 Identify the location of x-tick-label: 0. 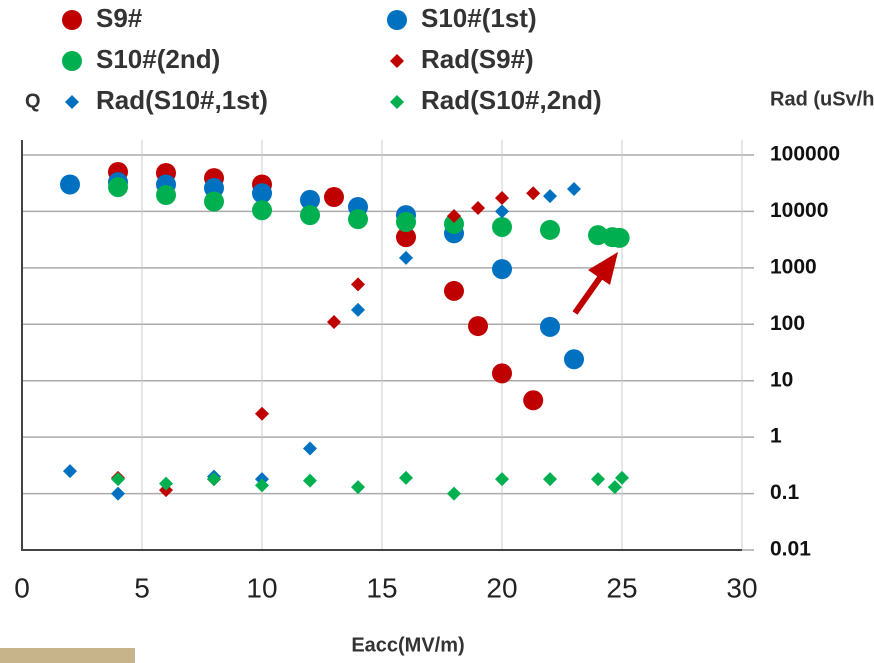
(22, 587).